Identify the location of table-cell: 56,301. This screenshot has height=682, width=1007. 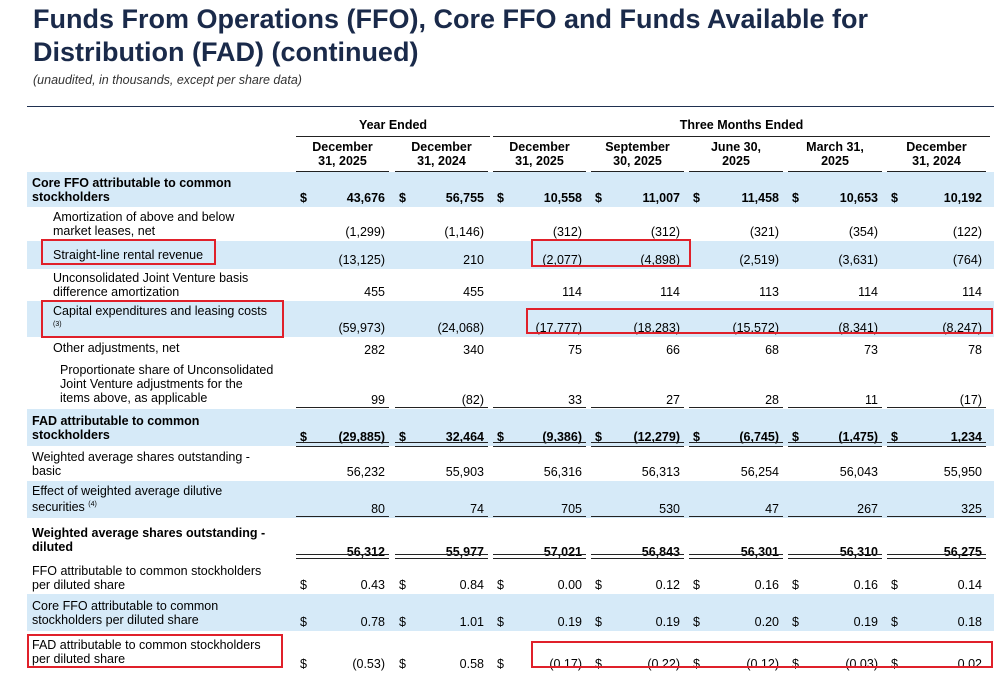
(759, 552).